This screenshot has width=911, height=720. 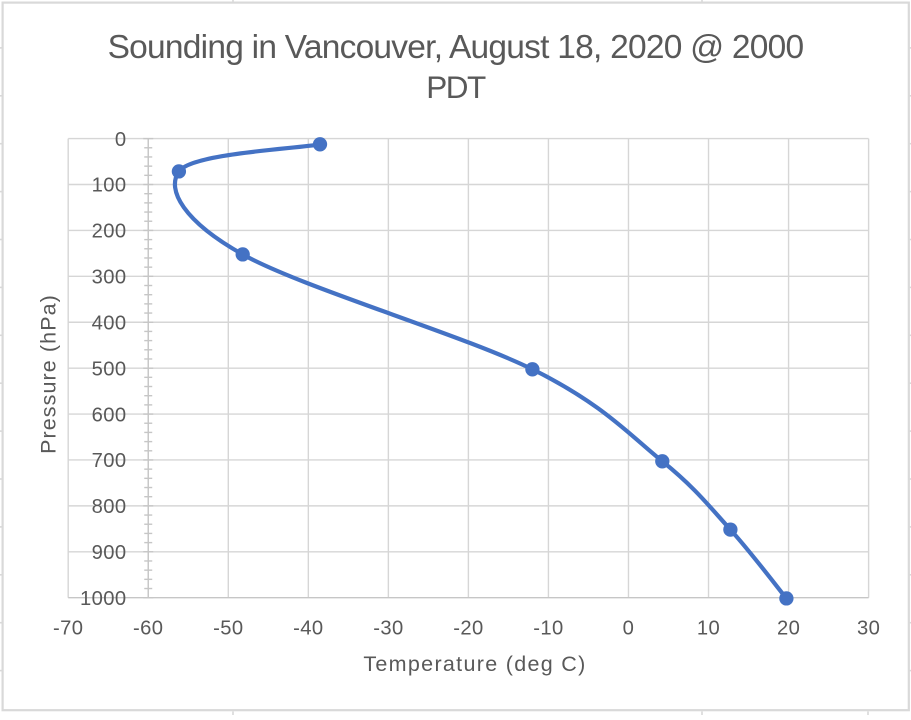 I want to click on svg-text: 500, so click(x=109, y=369).